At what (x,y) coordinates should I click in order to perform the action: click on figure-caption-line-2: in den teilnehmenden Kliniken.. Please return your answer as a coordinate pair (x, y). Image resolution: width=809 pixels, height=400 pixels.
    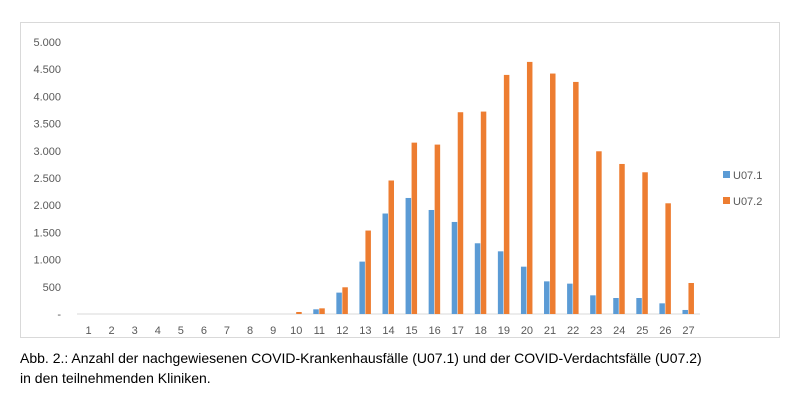
    Looking at the image, I should click on (115, 378).